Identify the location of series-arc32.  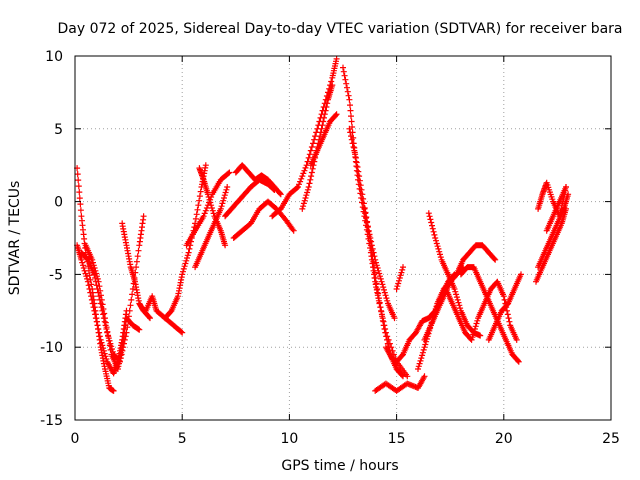
(556, 209).